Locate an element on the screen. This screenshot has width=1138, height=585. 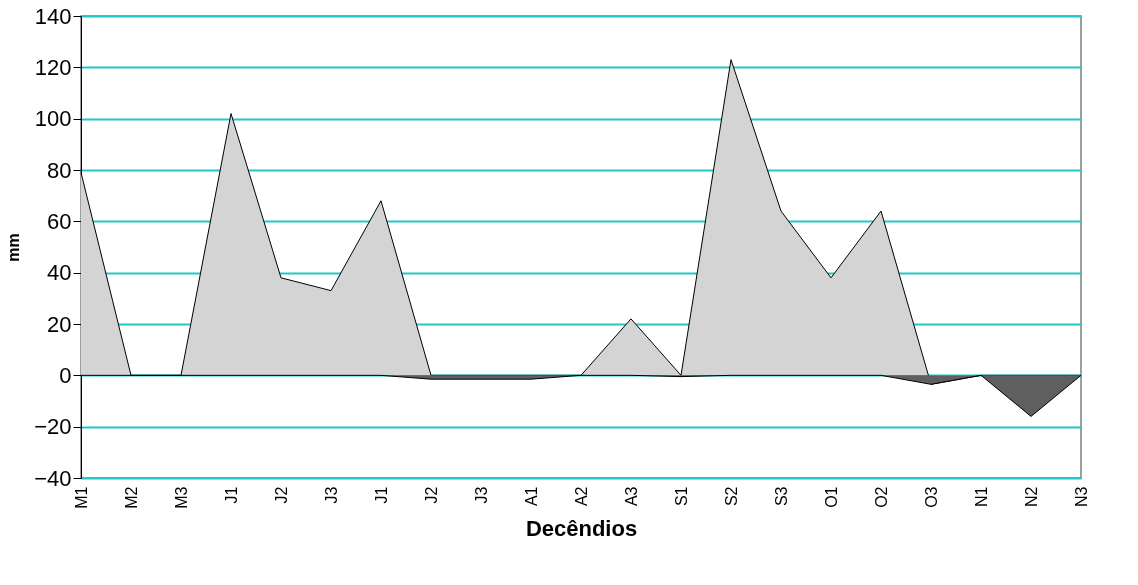
x-tick-label: M3 is located at coordinates (181, 497).